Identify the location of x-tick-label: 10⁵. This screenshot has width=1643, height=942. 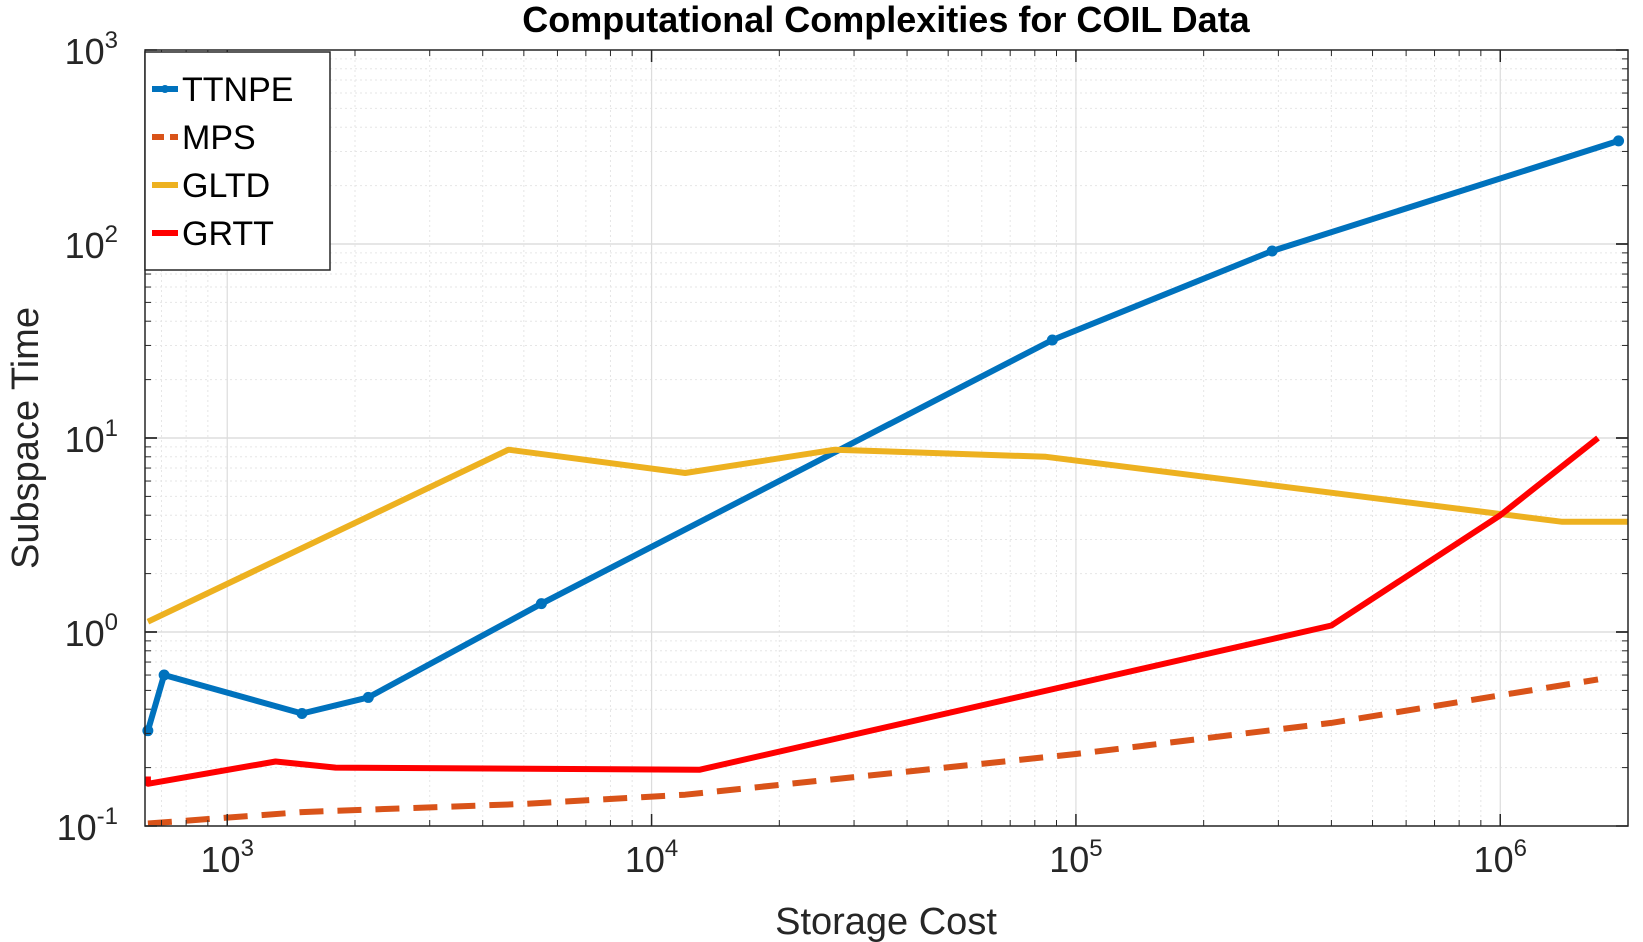
(1075, 857).